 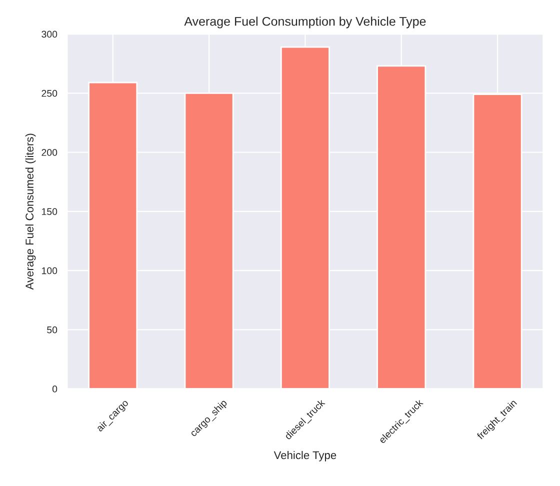 I want to click on y-tick-label: 50, so click(x=52, y=330).